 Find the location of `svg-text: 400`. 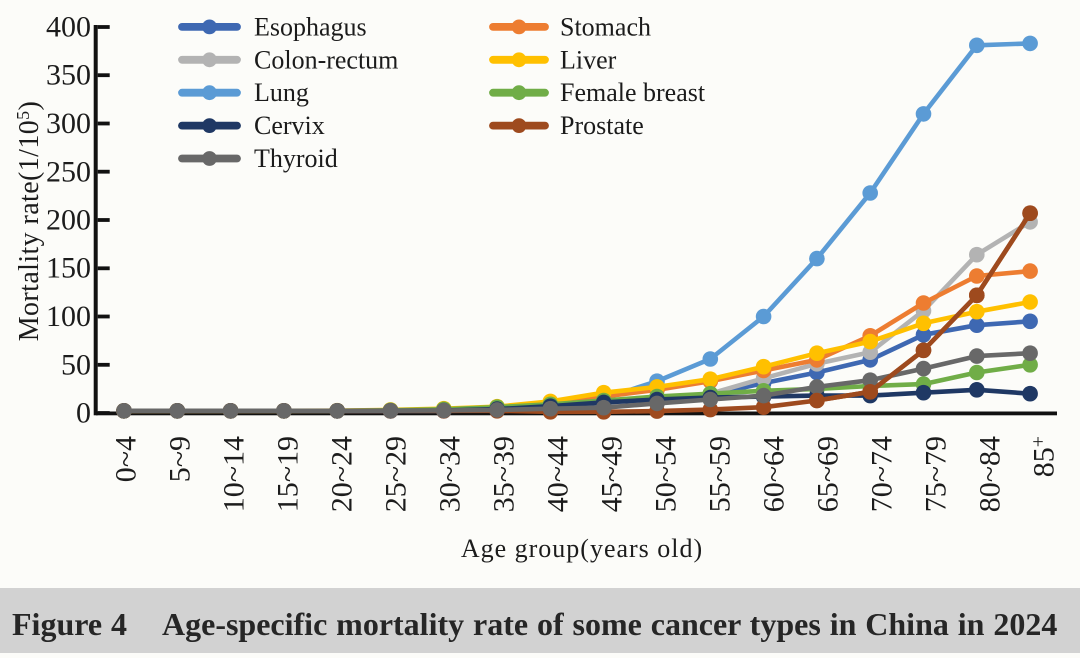

svg-text: 400 is located at coordinates (68, 27).